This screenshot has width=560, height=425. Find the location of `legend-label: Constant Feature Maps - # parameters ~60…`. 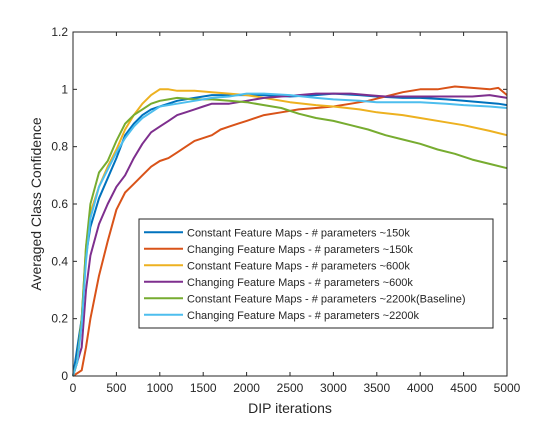

legend-label: Constant Feature Maps - # parameters ~60… is located at coordinates (298, 266).